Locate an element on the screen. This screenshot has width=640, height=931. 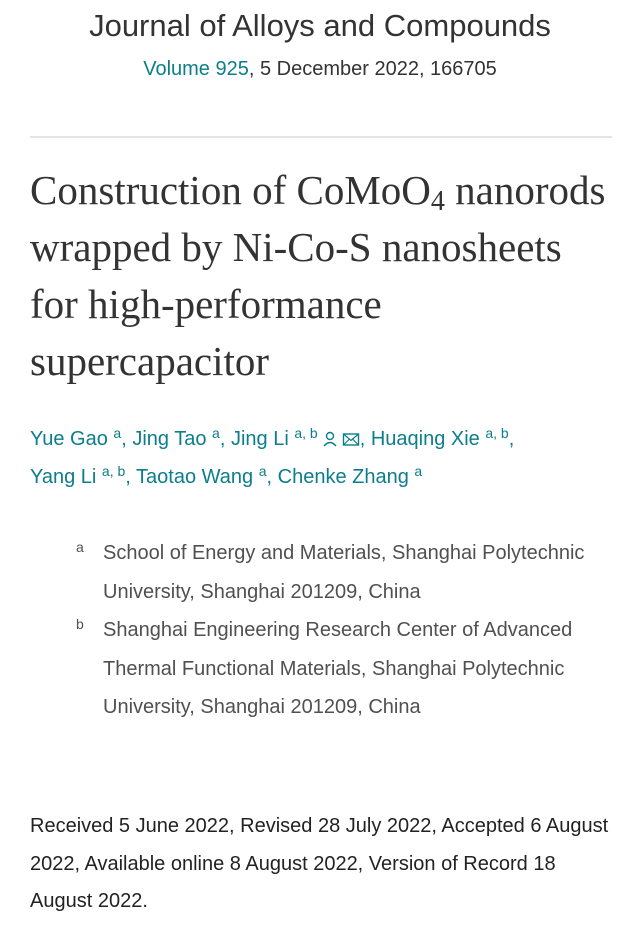
affiliation-label: a is located at coordinates (80, 547).